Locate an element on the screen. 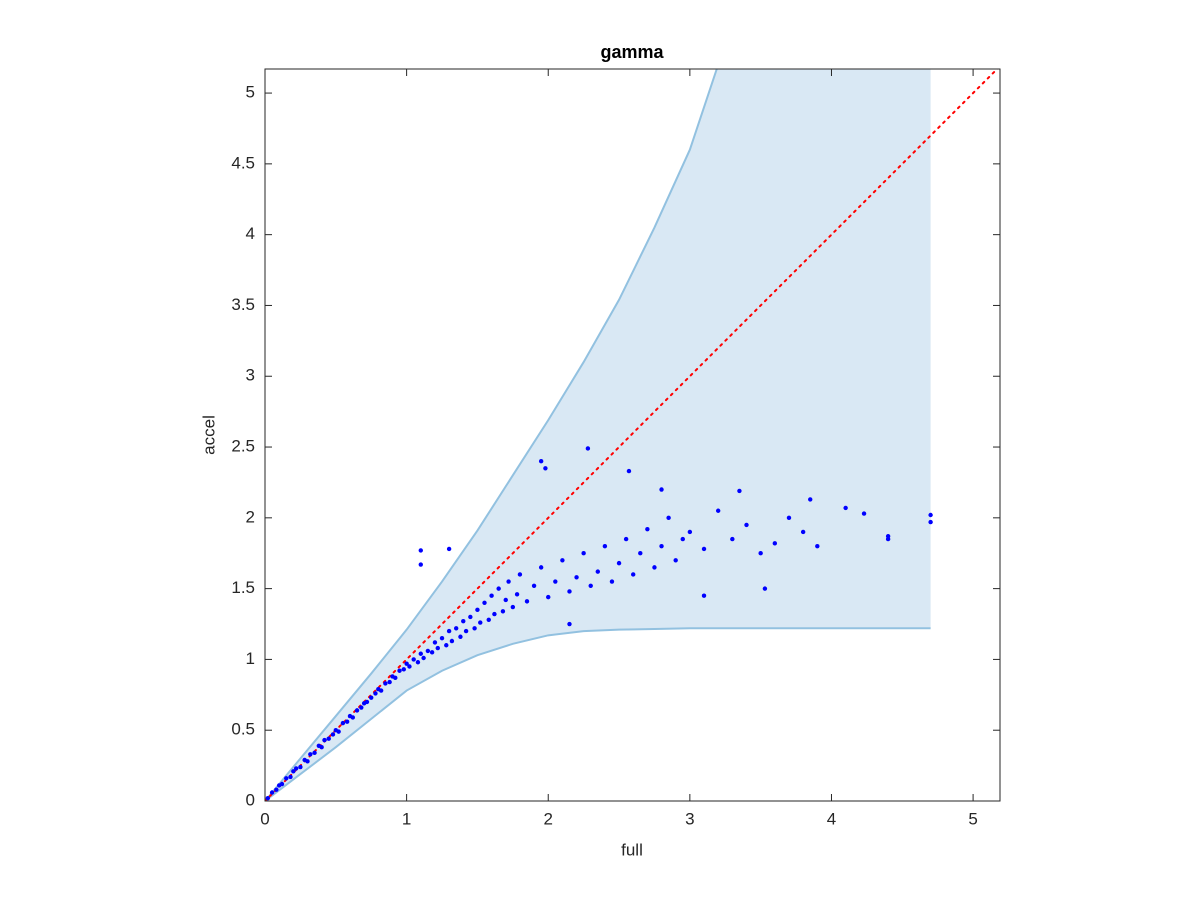 This screenshot has width=1200, height=900. y-tick-label: 2 is located at coordinates (250, 516).